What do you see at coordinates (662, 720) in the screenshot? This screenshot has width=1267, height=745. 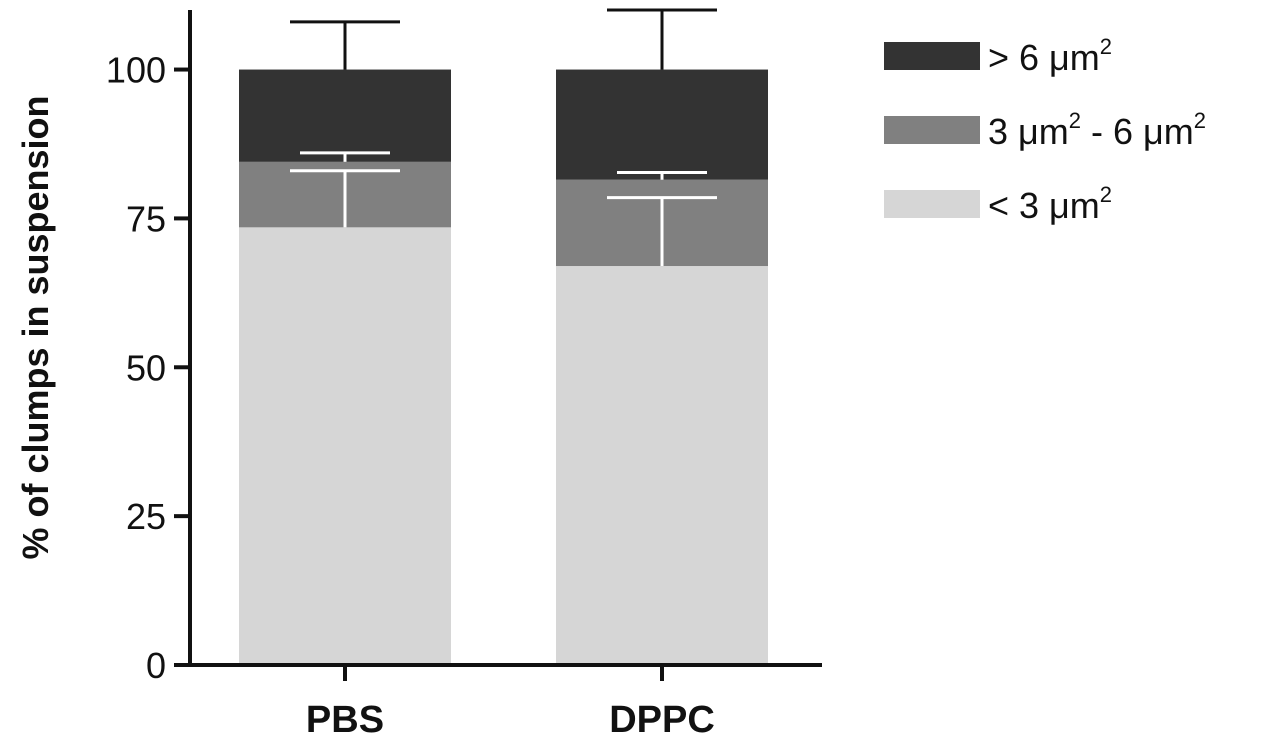 I see `x-tick-label-dppc: DPPC` at bounding box center [662, 720].